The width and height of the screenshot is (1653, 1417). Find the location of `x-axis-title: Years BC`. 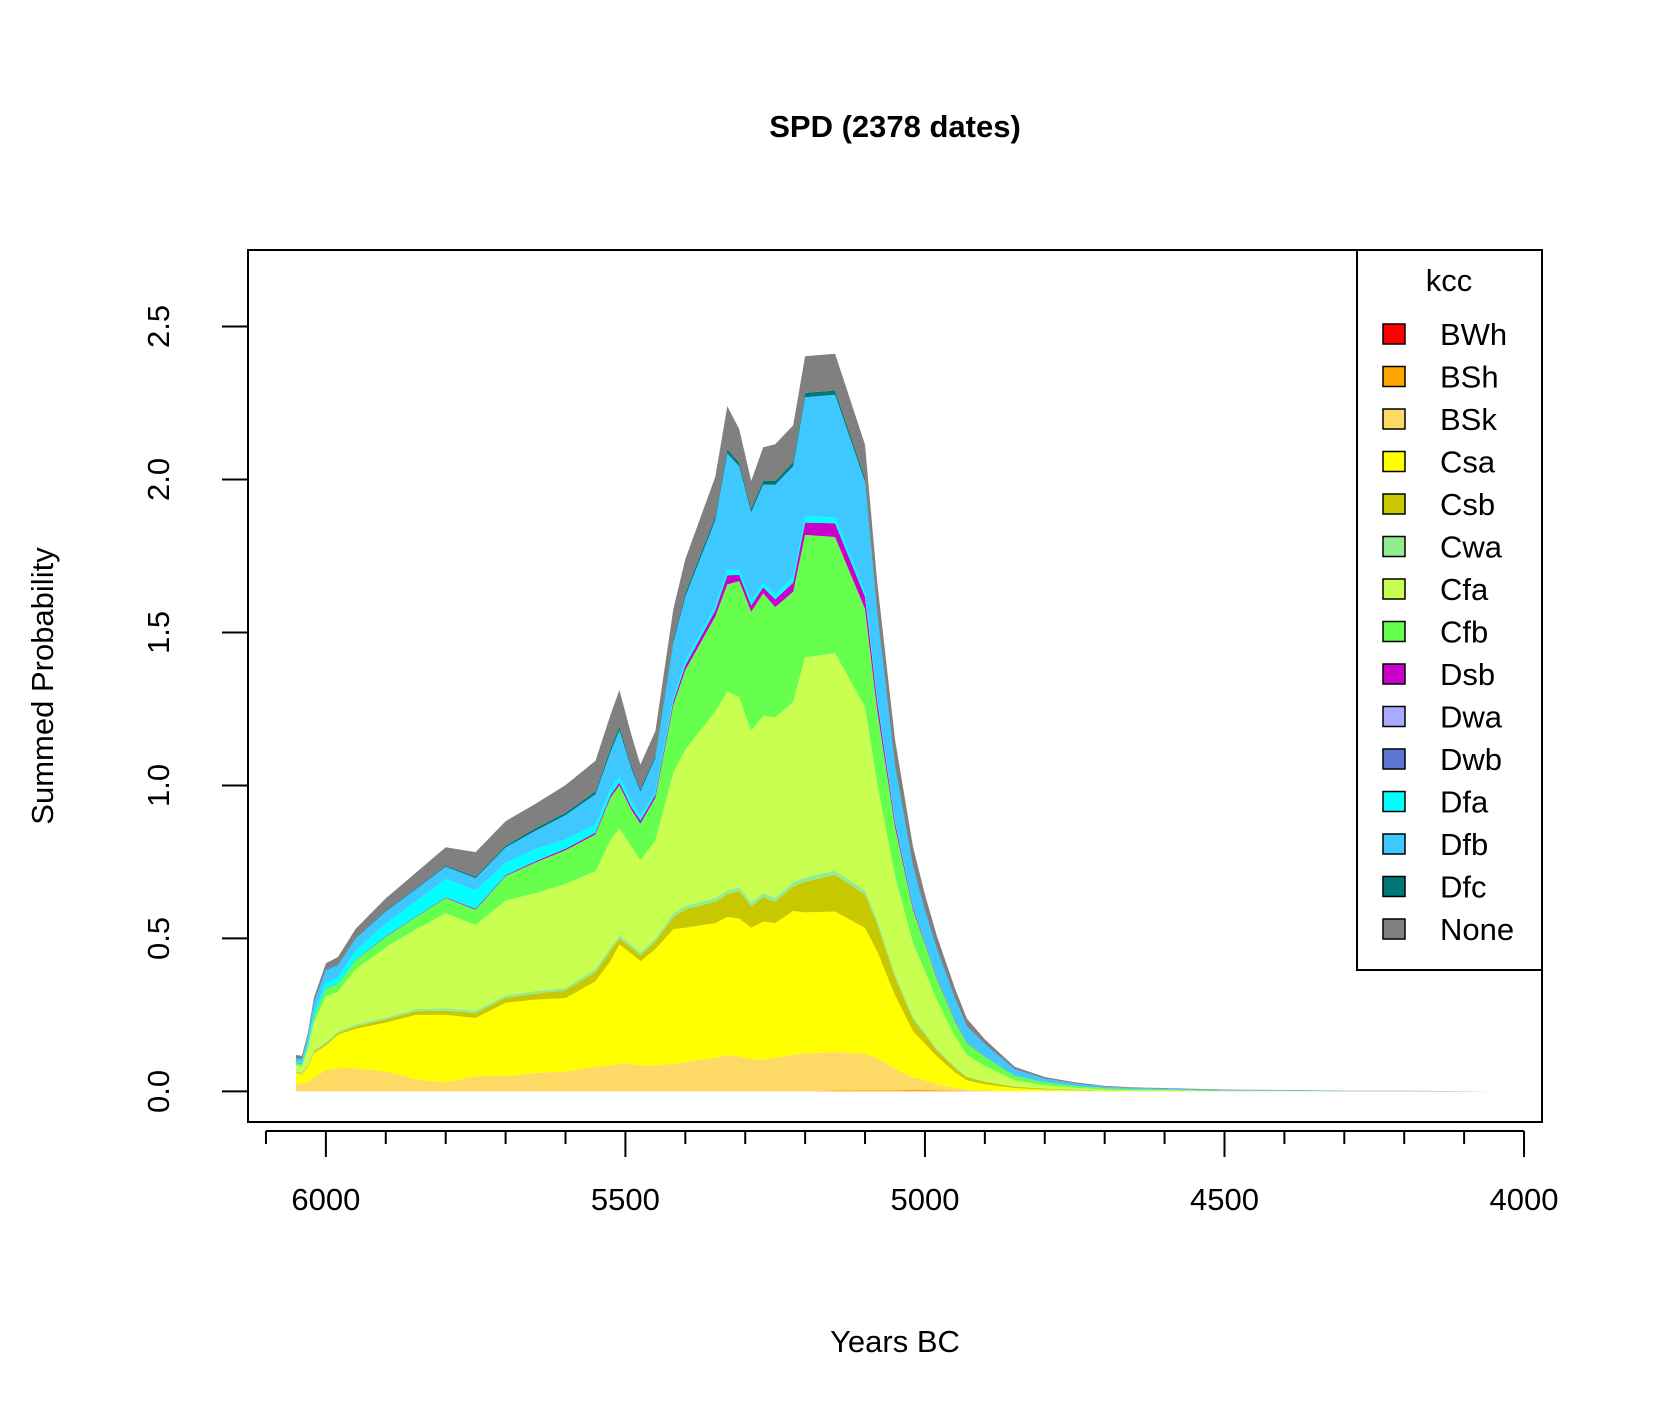

x-axis-title: Years BC is located at coordinates (895, 1341).